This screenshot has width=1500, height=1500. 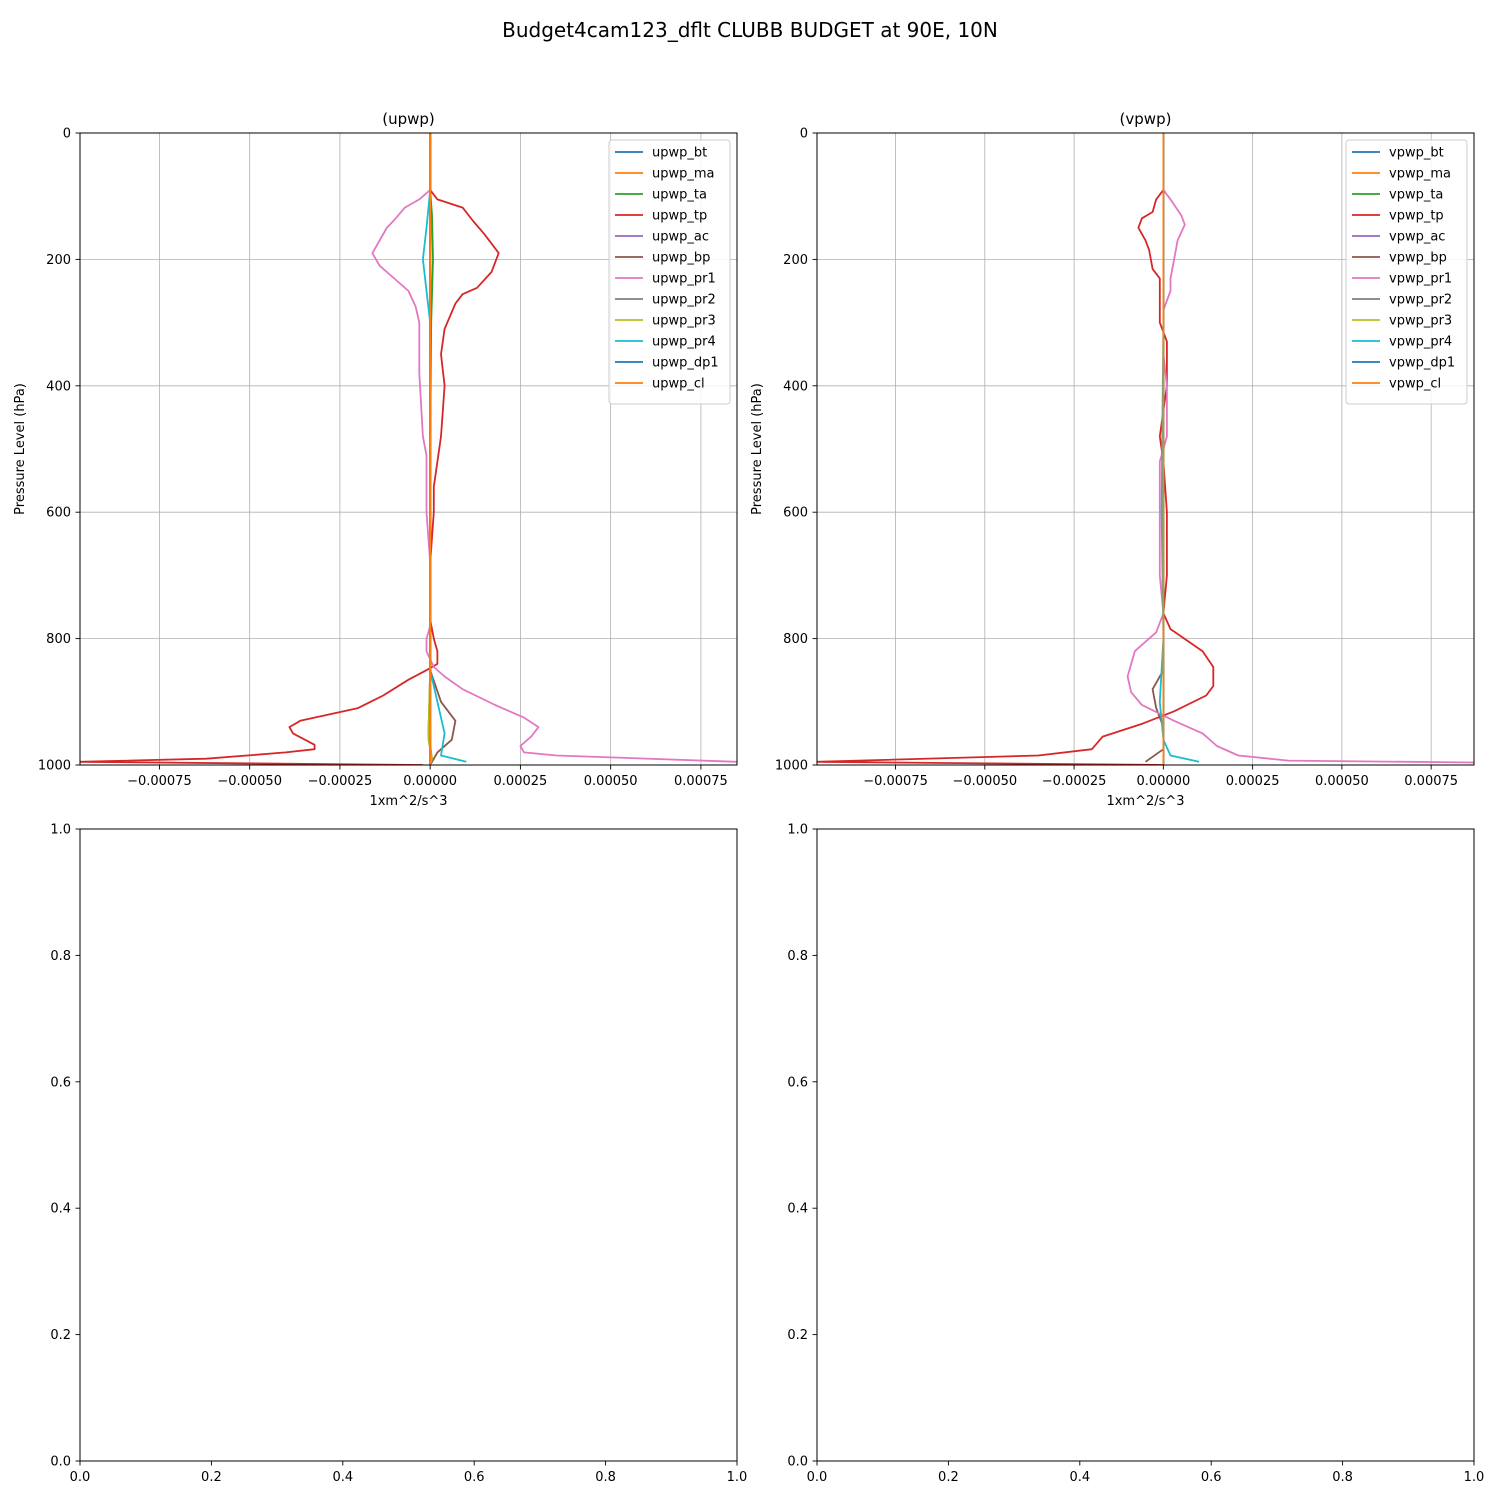 What do you see at coordinates (681, 258) in the screenshot?
I see `legend-label-upwp_bp: upwp_bp` at bounding box center [681, 258].